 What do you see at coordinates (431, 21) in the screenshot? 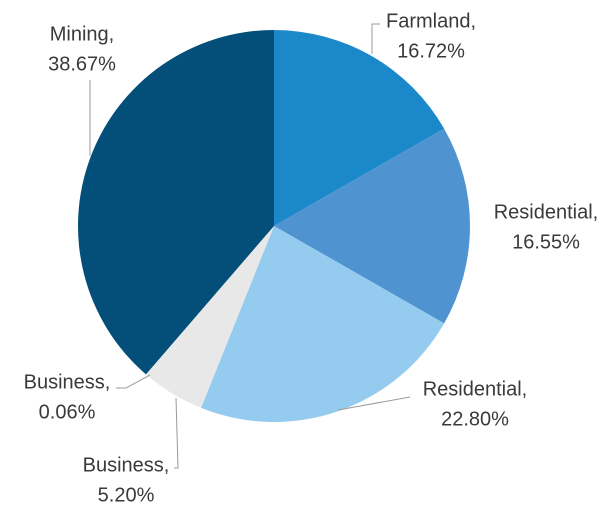
I see `slice-label: Farmland,` at bounding box center [431, 21].